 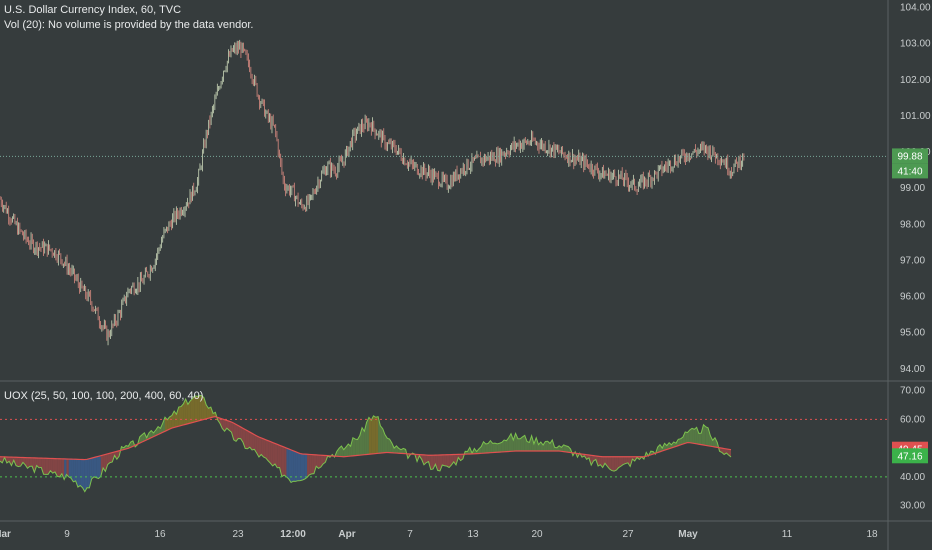 I want to click on indicator-title: UOX (25, 50, 100, 100, 200, 400, 60, 40), so click(x=104, y=396).